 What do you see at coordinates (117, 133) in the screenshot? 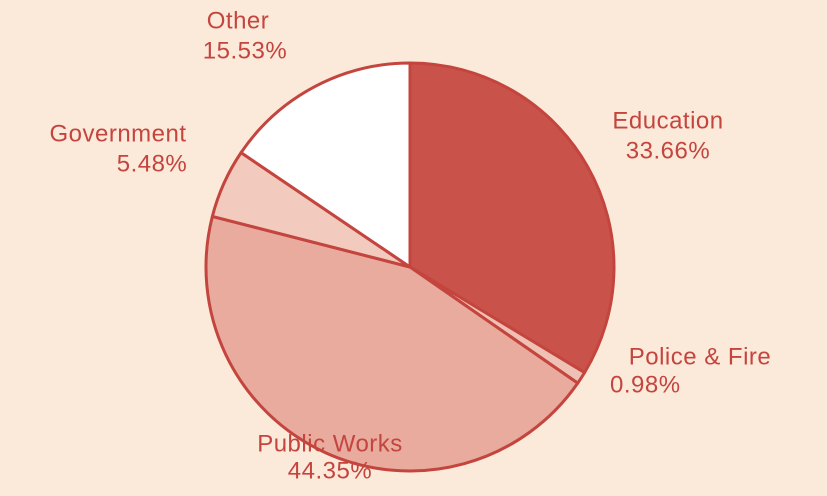
I see `slice-label: Government` at bounding box center [117, 133].